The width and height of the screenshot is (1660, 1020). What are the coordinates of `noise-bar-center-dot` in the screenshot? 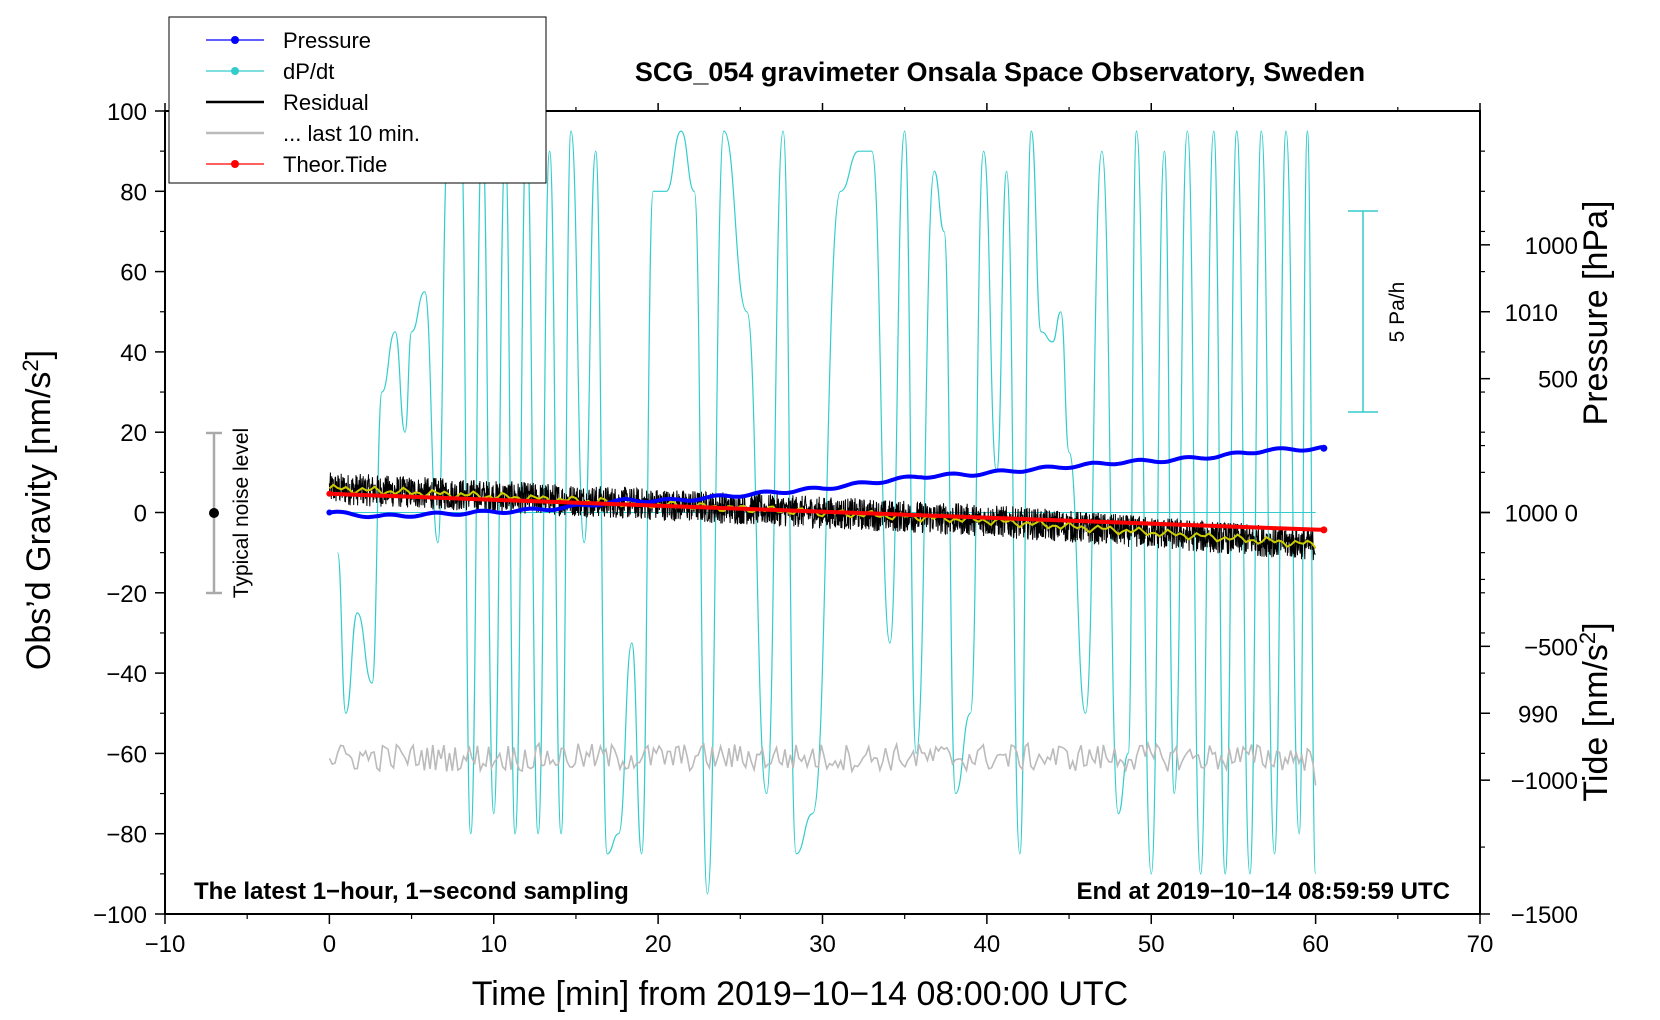 It's located at (214, 513).